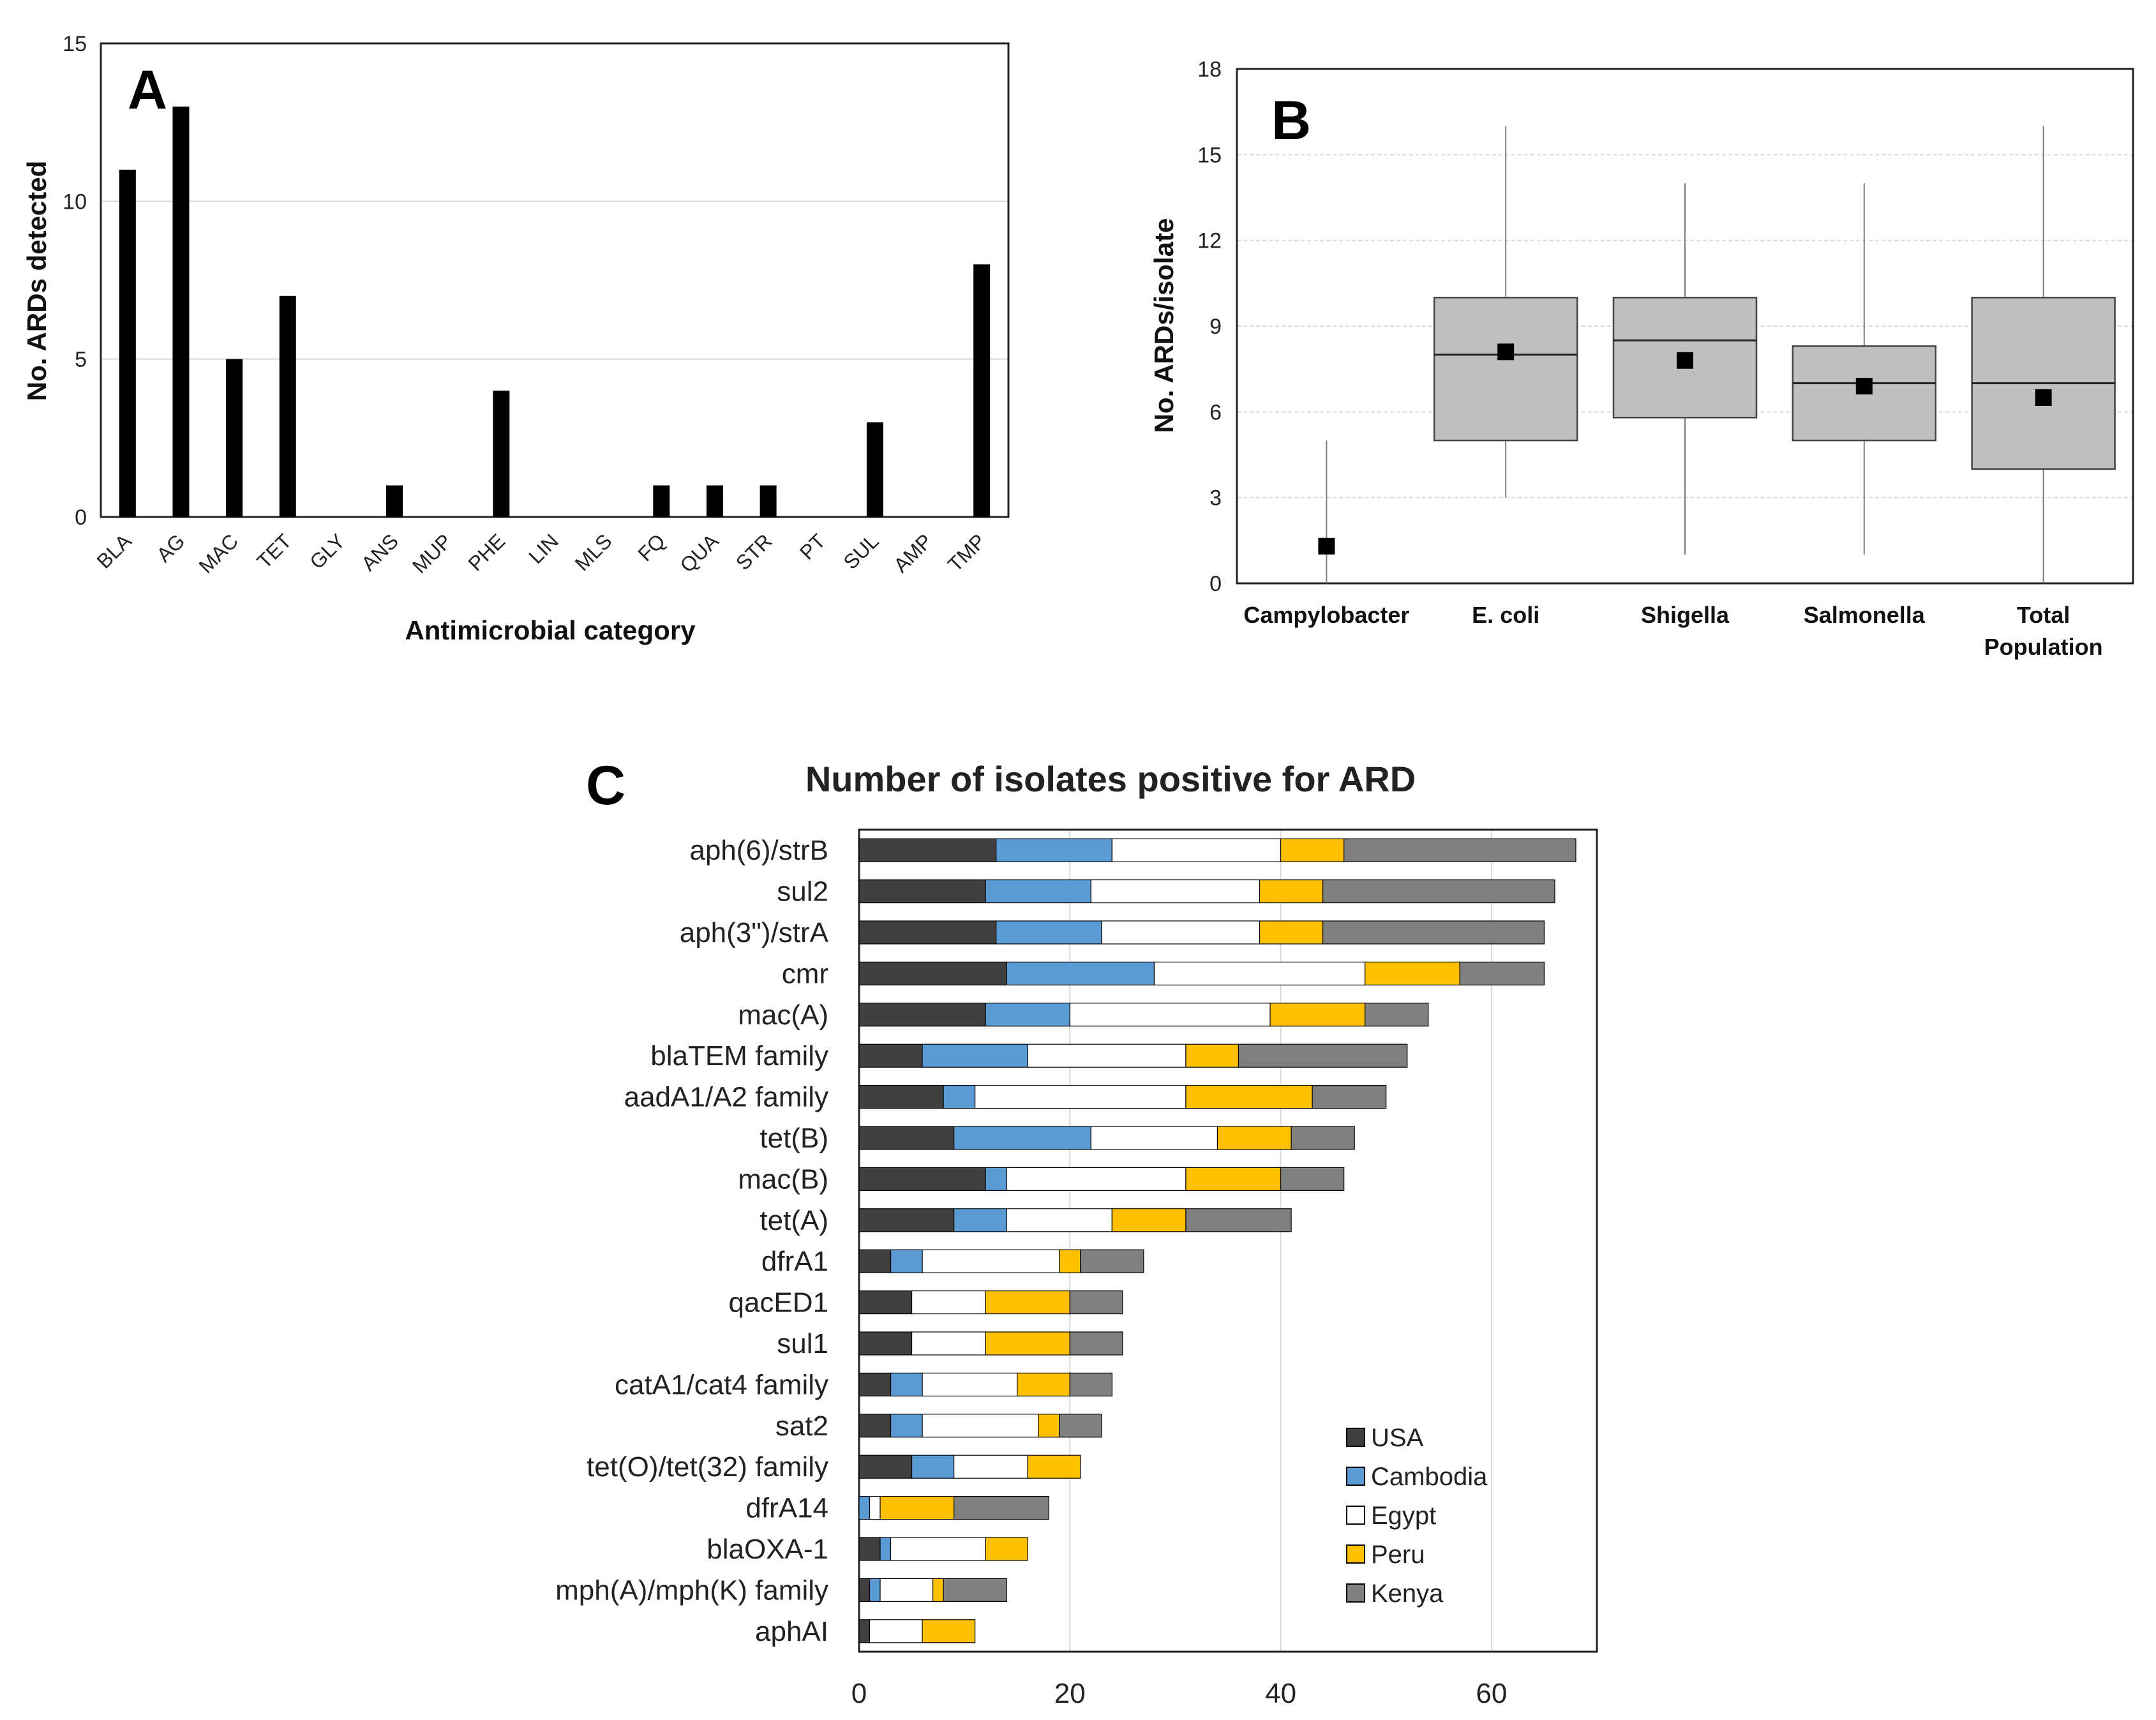  Describe the element at coordinates (2043, 397) in the screenshot. I see `panel-b-mean-marker` at that location.